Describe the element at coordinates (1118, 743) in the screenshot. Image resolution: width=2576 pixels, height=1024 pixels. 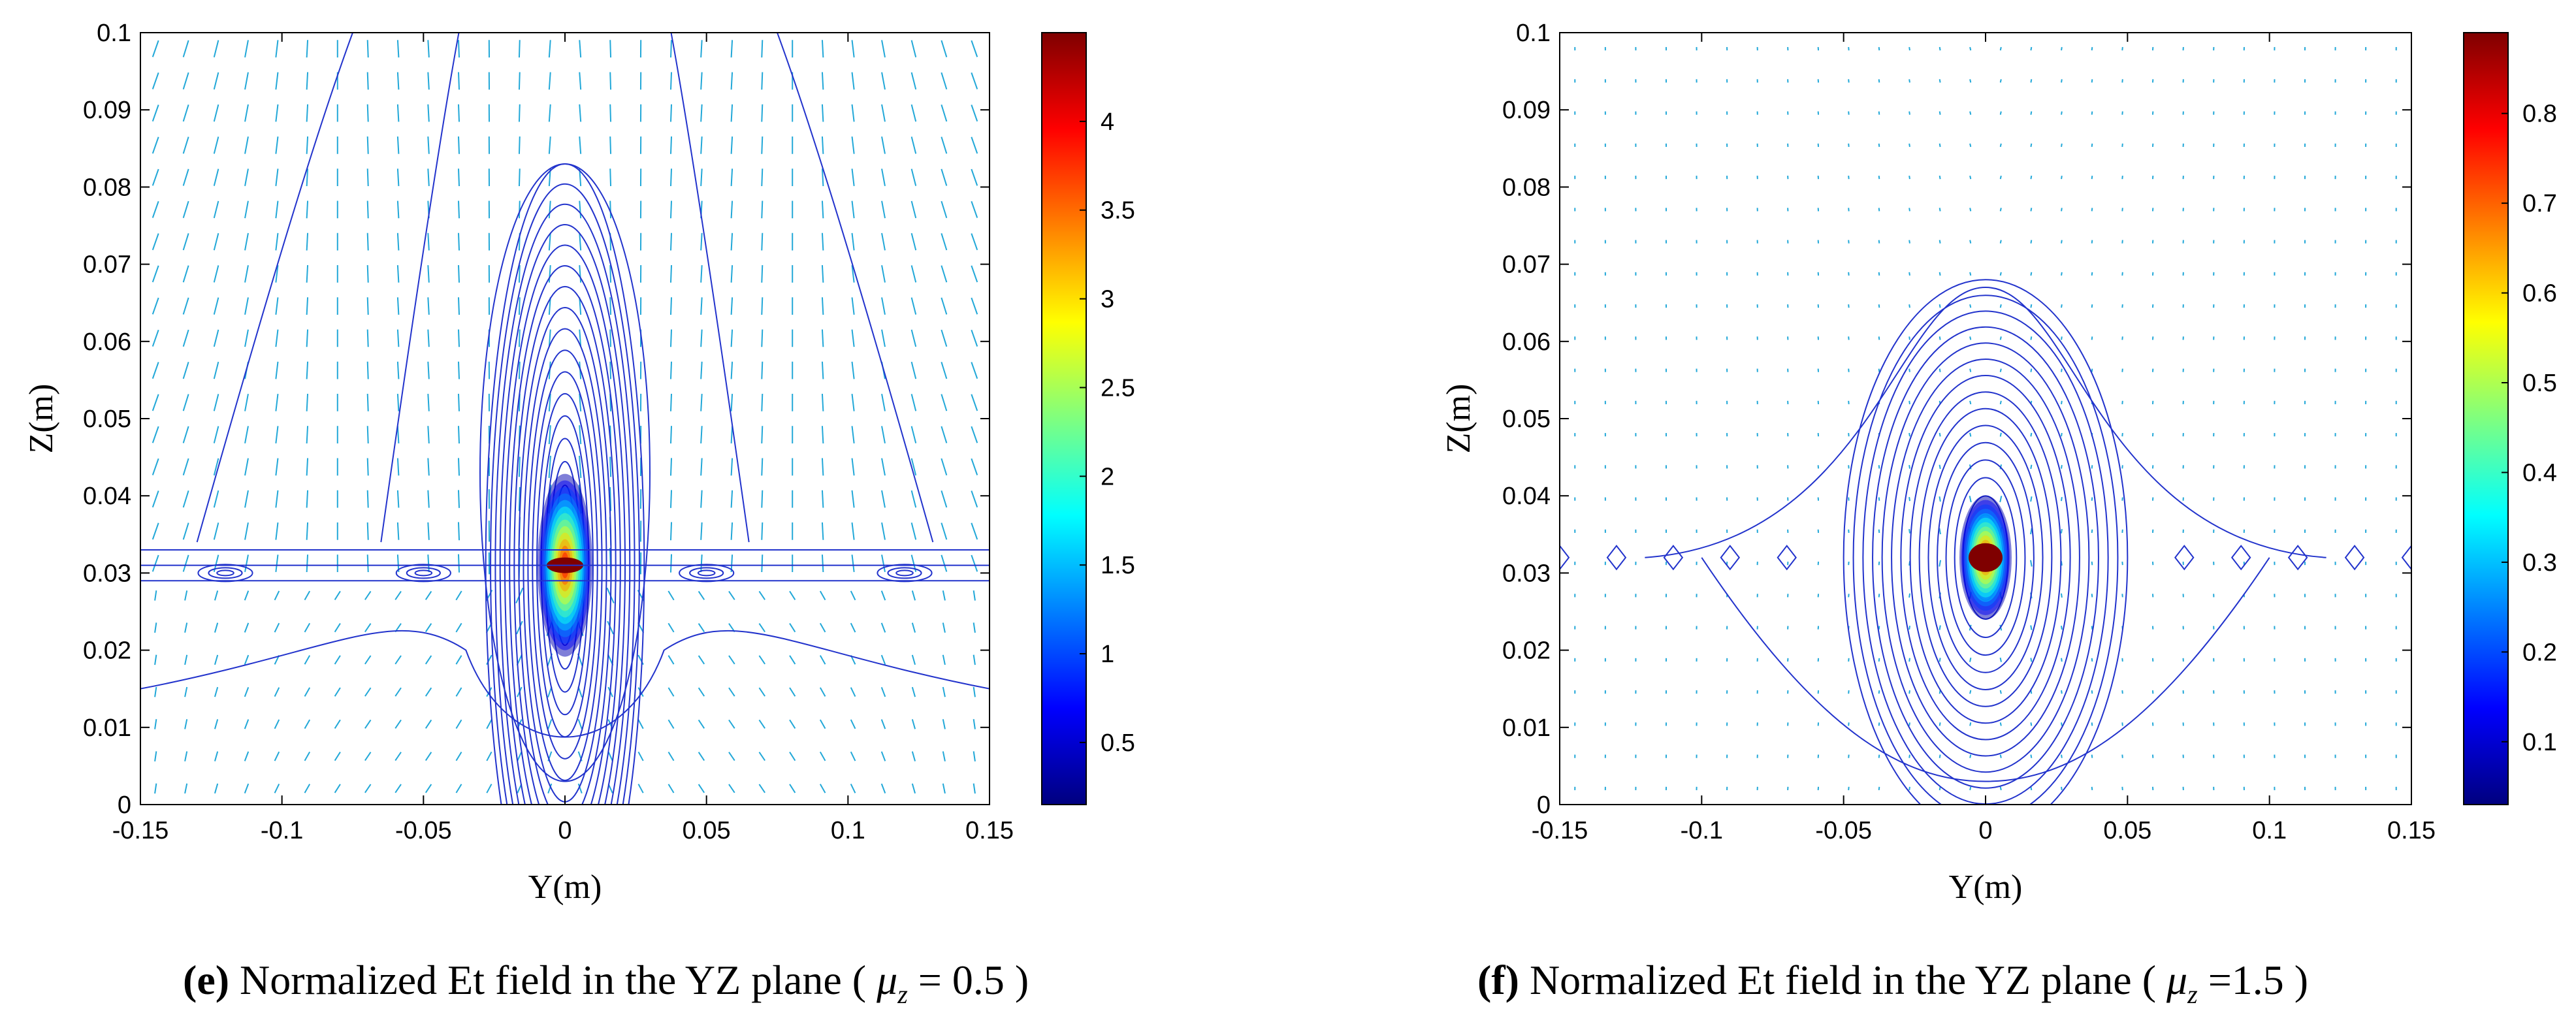
I see `colorbar-tick-label-e: 0.5` at that location.